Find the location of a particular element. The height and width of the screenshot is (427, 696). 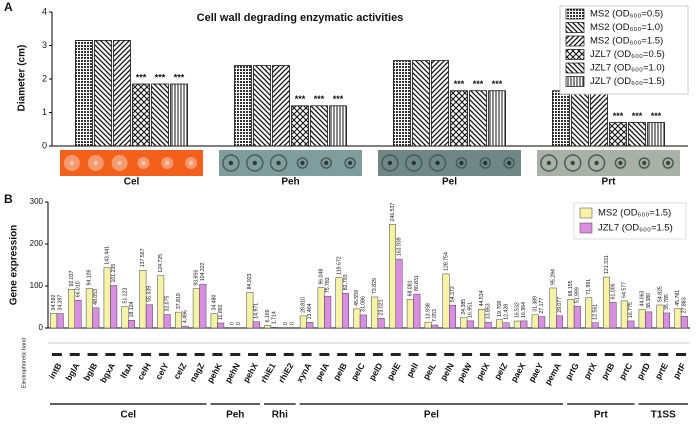

value-label: 31.086 is located at coordinates (364, 304).